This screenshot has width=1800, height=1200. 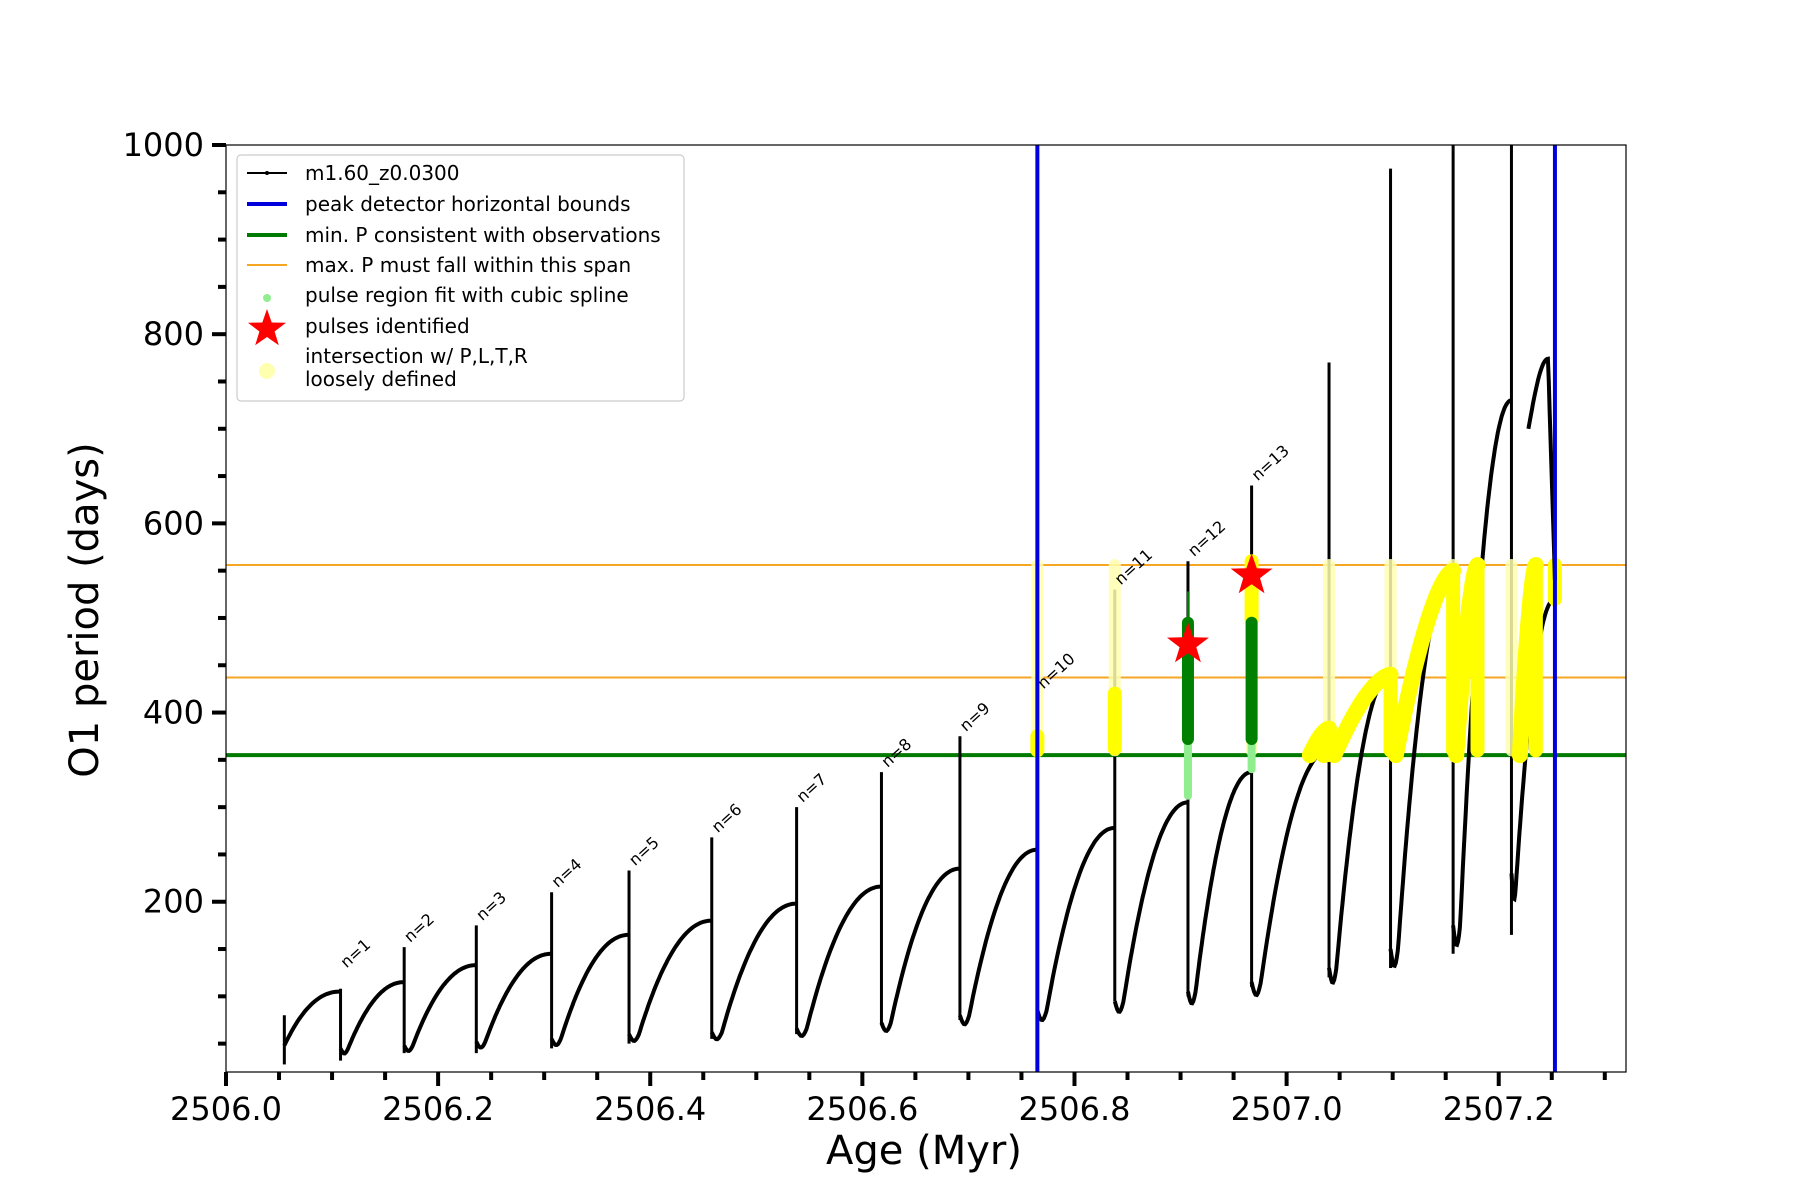 I want to click on legend-label-6-line2: loosely defined, so click(x=381, y=379).